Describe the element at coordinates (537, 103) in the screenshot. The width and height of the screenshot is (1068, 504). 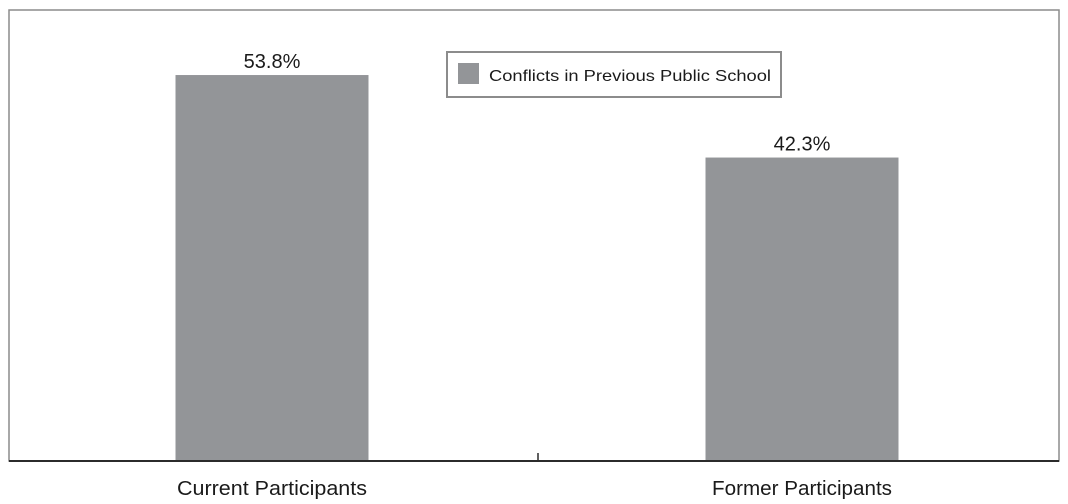
I see `data-labels-layer: 53.8% 42.3%` at that location.